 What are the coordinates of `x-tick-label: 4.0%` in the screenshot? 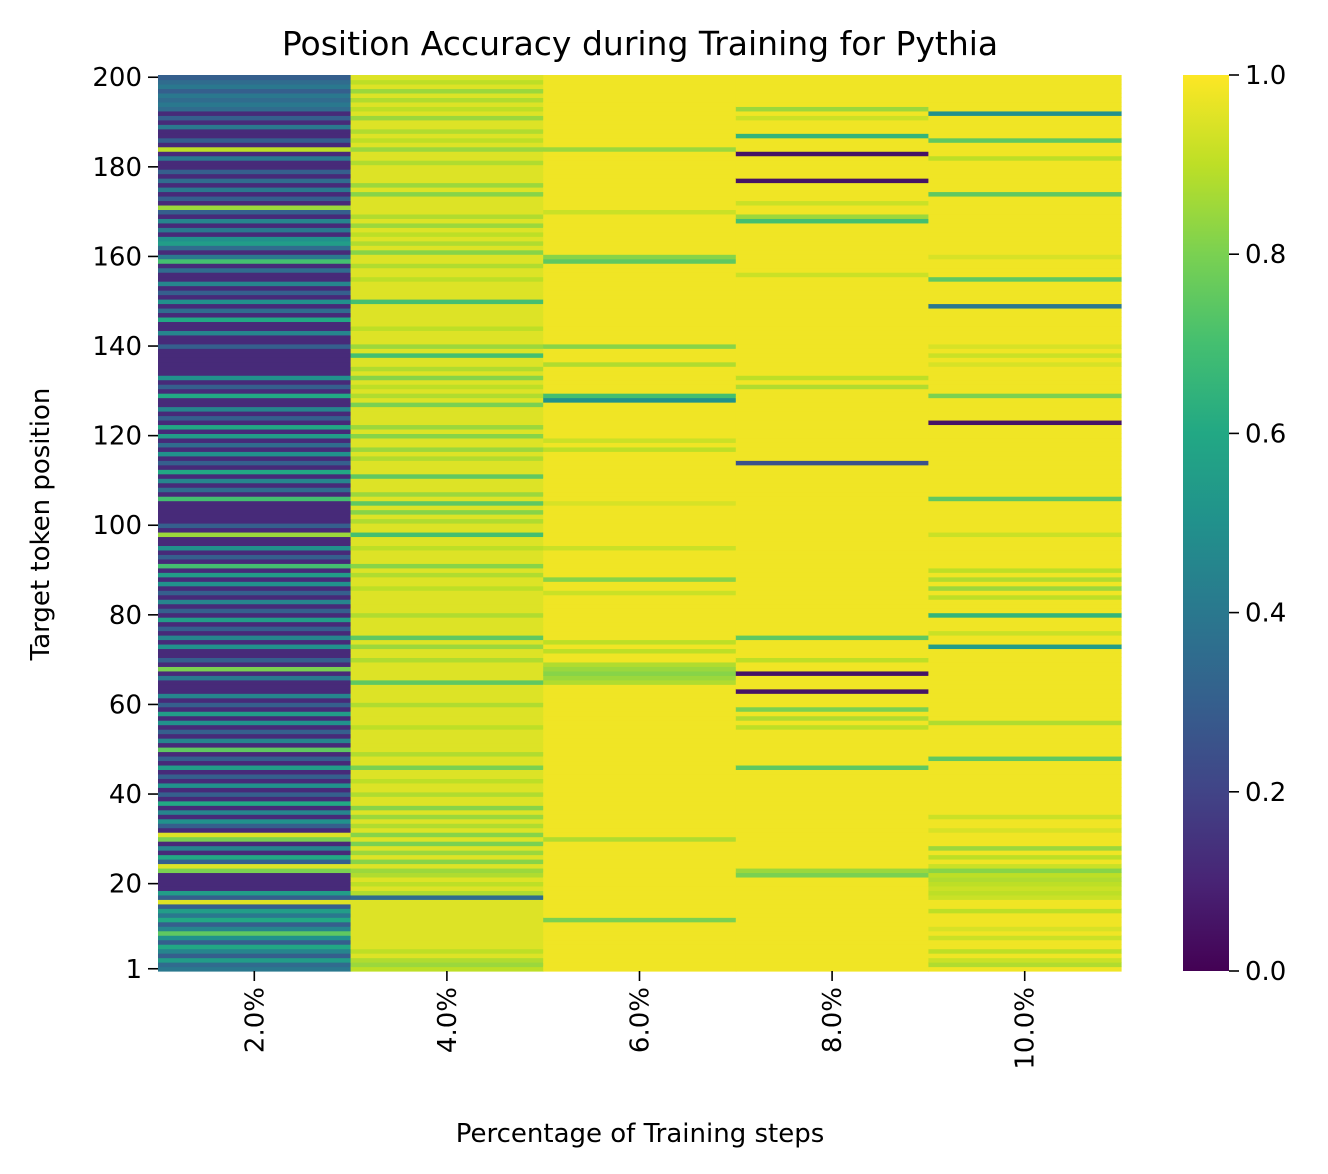 It's located at (448, 1020).